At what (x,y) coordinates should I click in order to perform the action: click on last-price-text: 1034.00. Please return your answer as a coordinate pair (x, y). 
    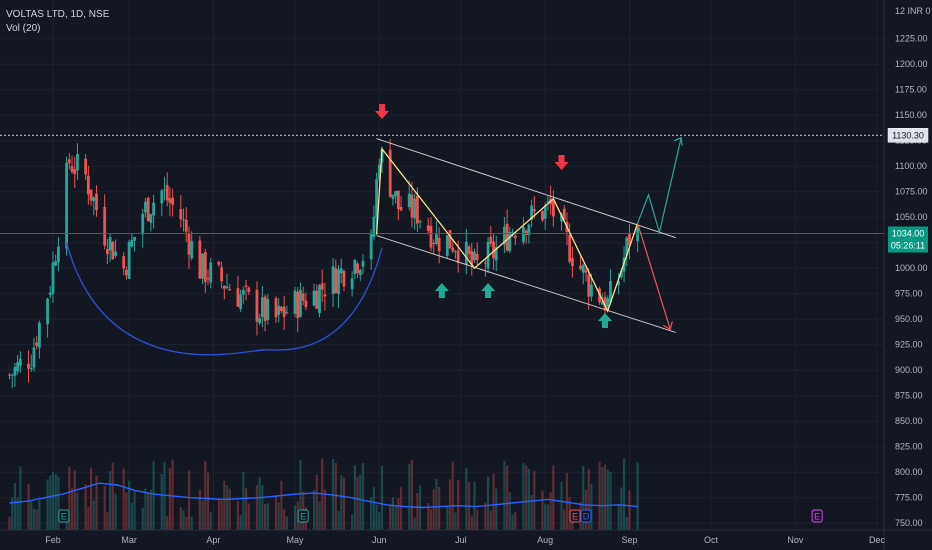
    Looking at the image, I should click on (908, 234).